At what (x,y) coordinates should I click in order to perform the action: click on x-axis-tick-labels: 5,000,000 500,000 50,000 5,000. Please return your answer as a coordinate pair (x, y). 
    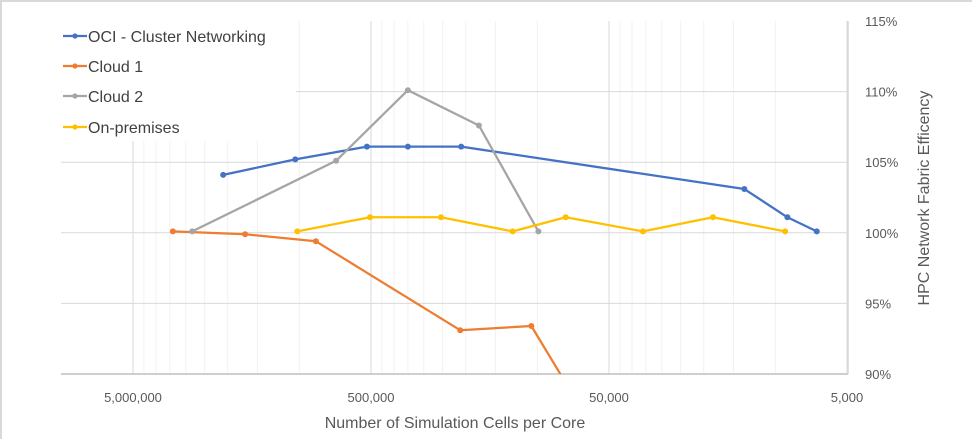
    Looking at the image, I should click on (483, 397).